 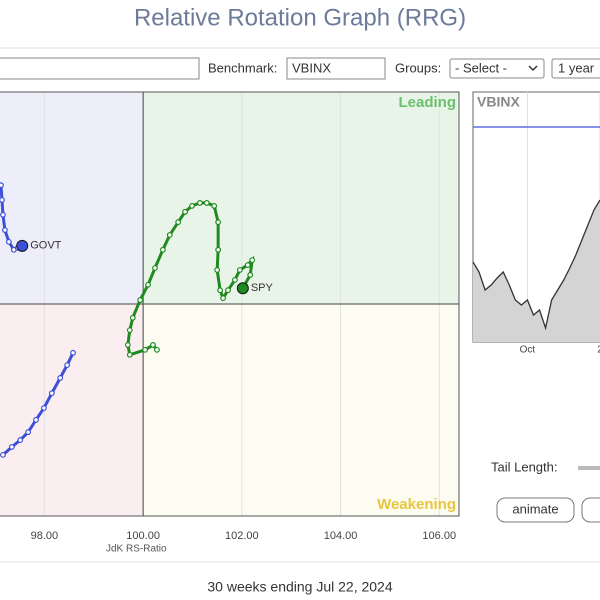 What do you see at coordinates (311, 67) in the screenshot?
I see `benchmark-value: VBINX` at bounding box center [311, 67].